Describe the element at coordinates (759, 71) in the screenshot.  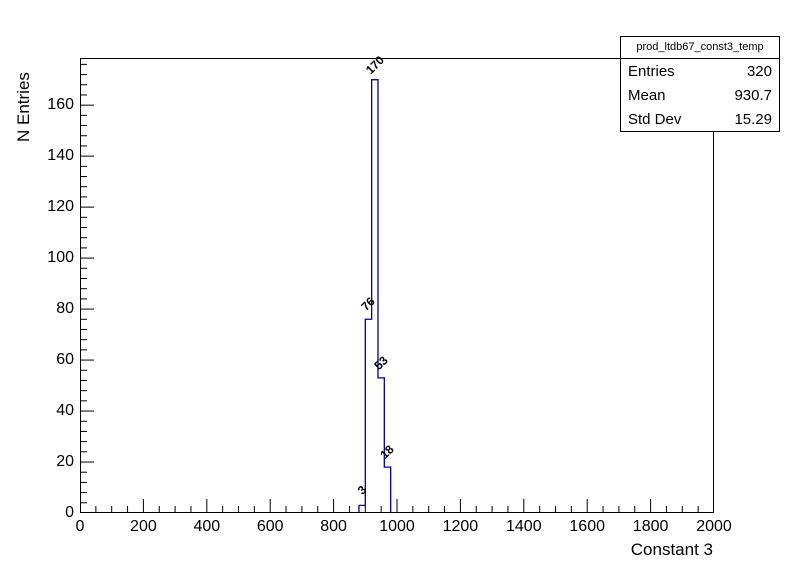
I see `stats-value-entries: 320` at that location.